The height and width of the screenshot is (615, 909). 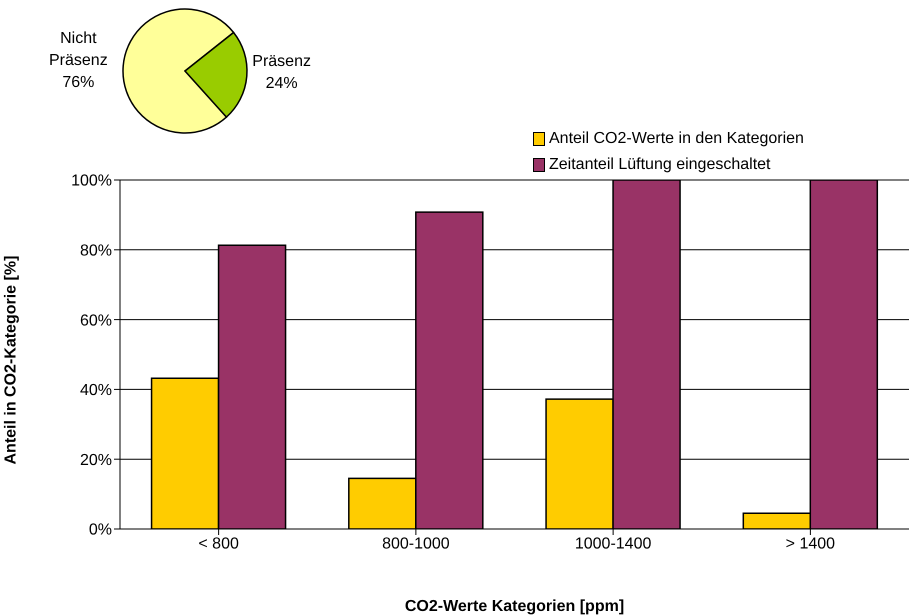 What do you see at coordinates (96, 321) in the screenshot?
I see `y-tick-label: 60%` at bounding box center [96, 321].